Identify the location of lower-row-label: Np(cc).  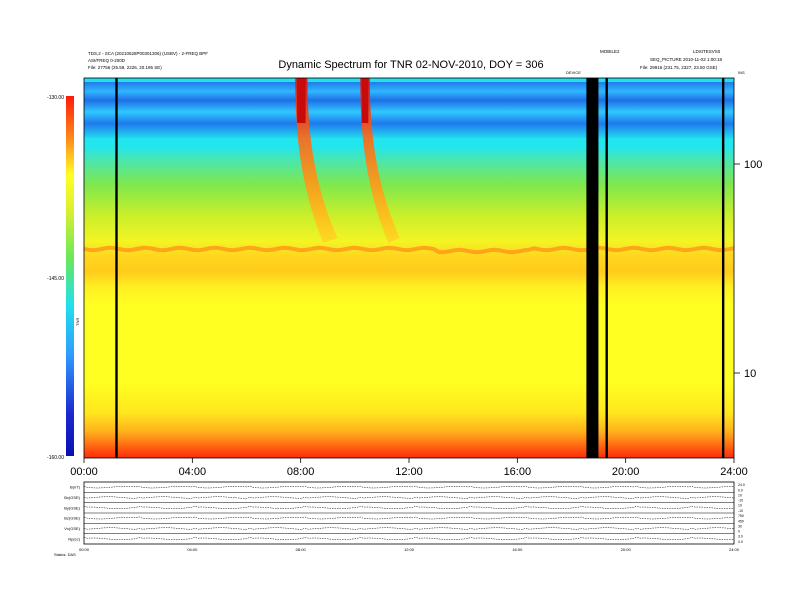
(74, 538).